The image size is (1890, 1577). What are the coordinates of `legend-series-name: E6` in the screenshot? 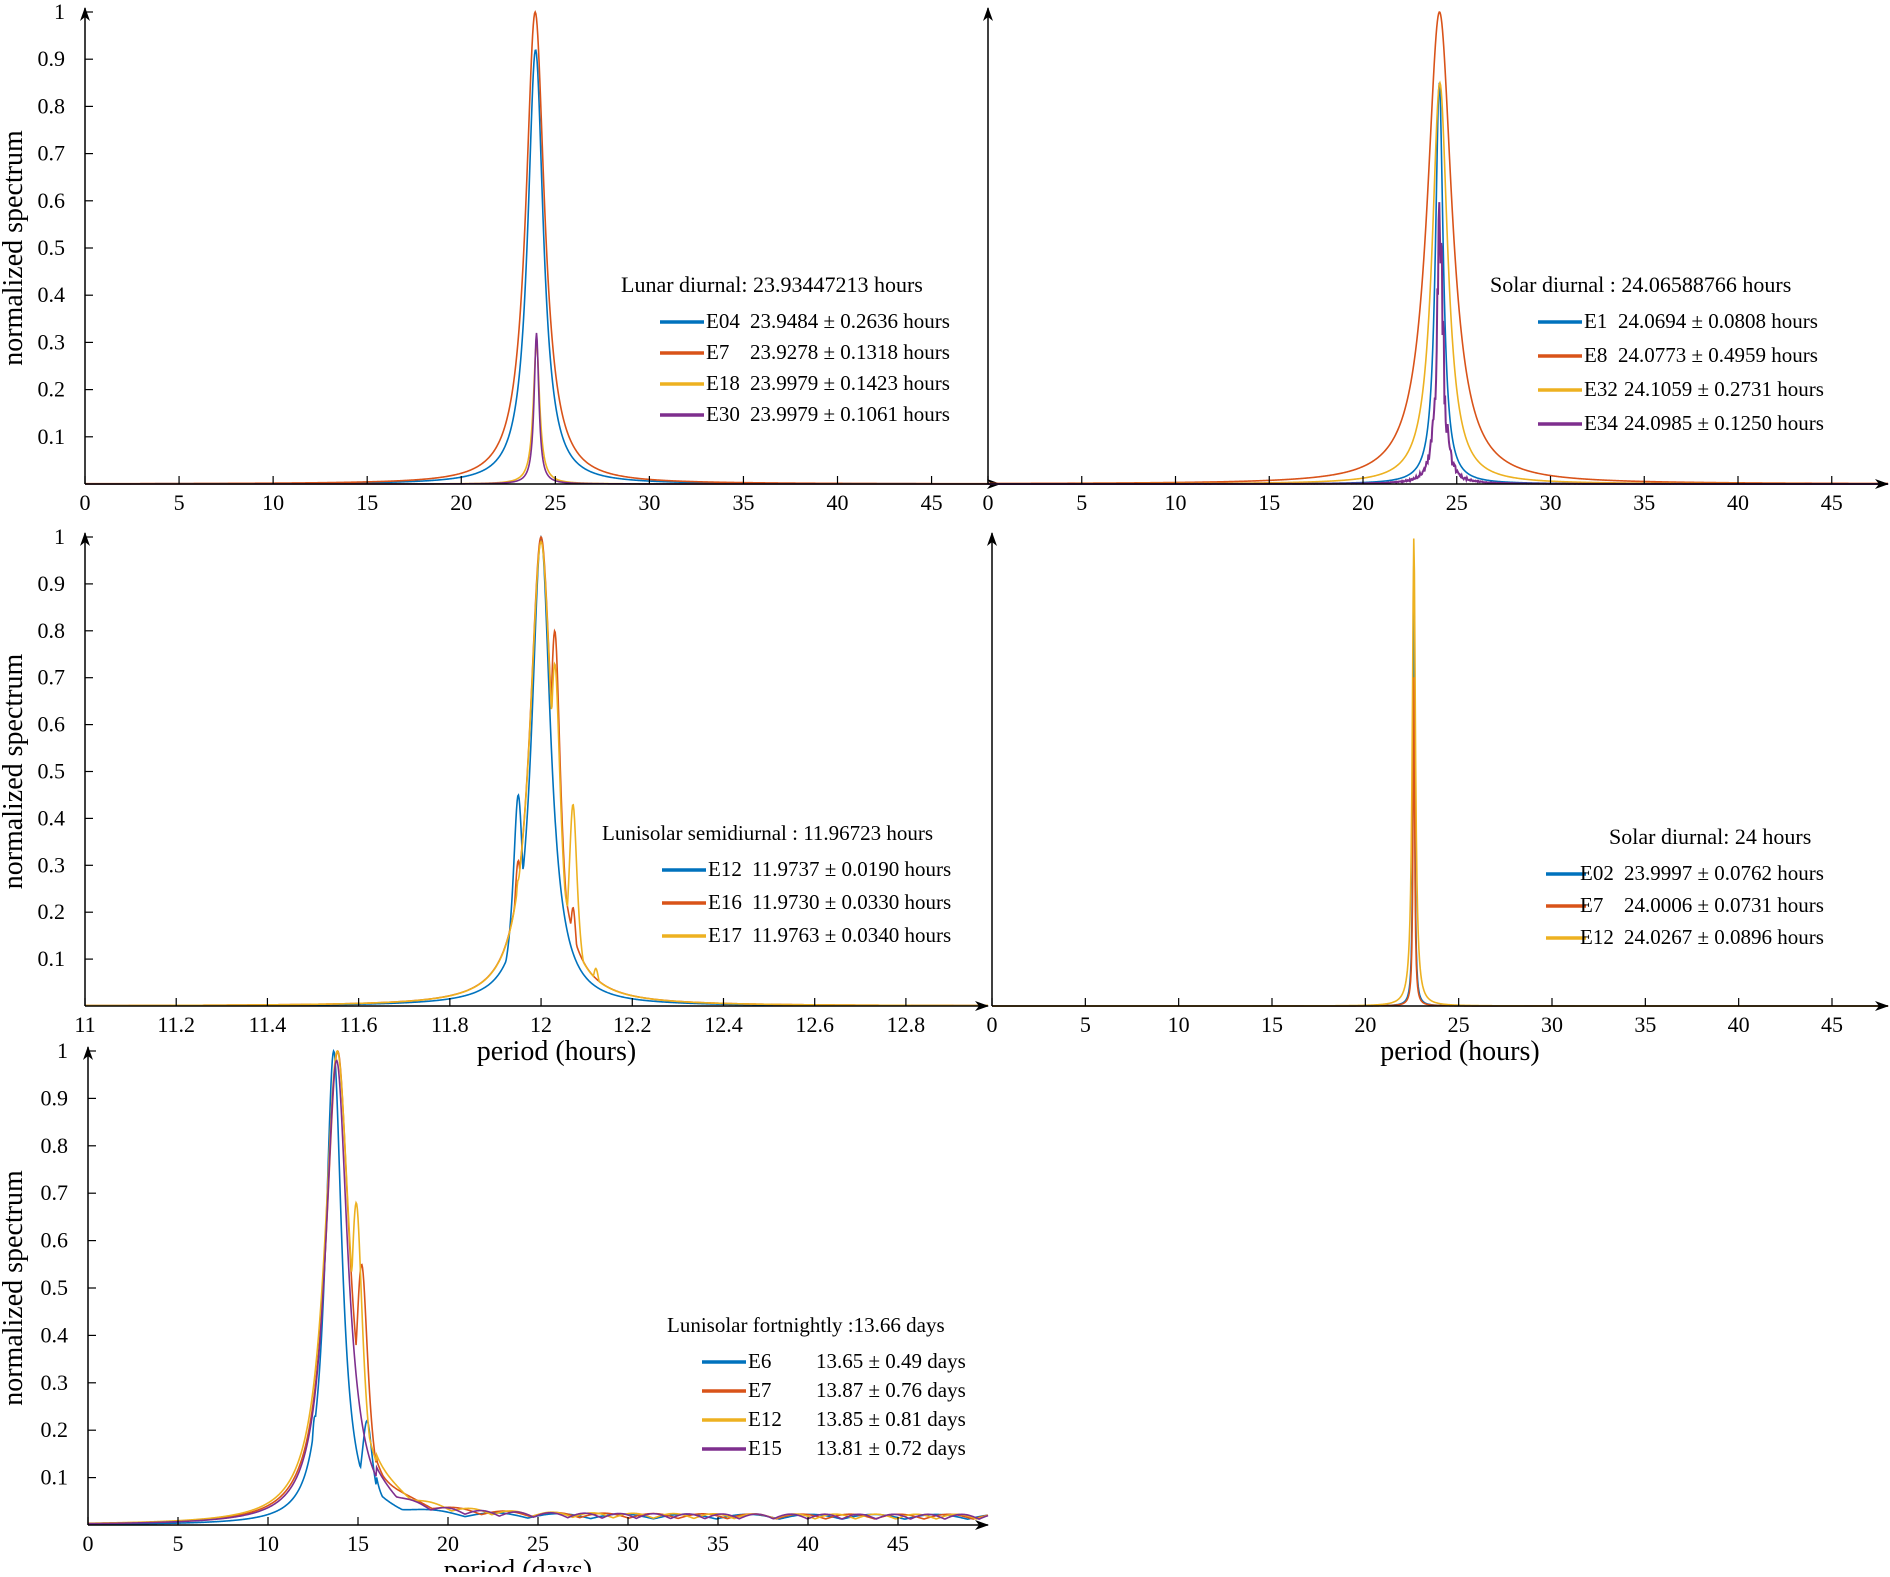 It's located at (759, 1361).